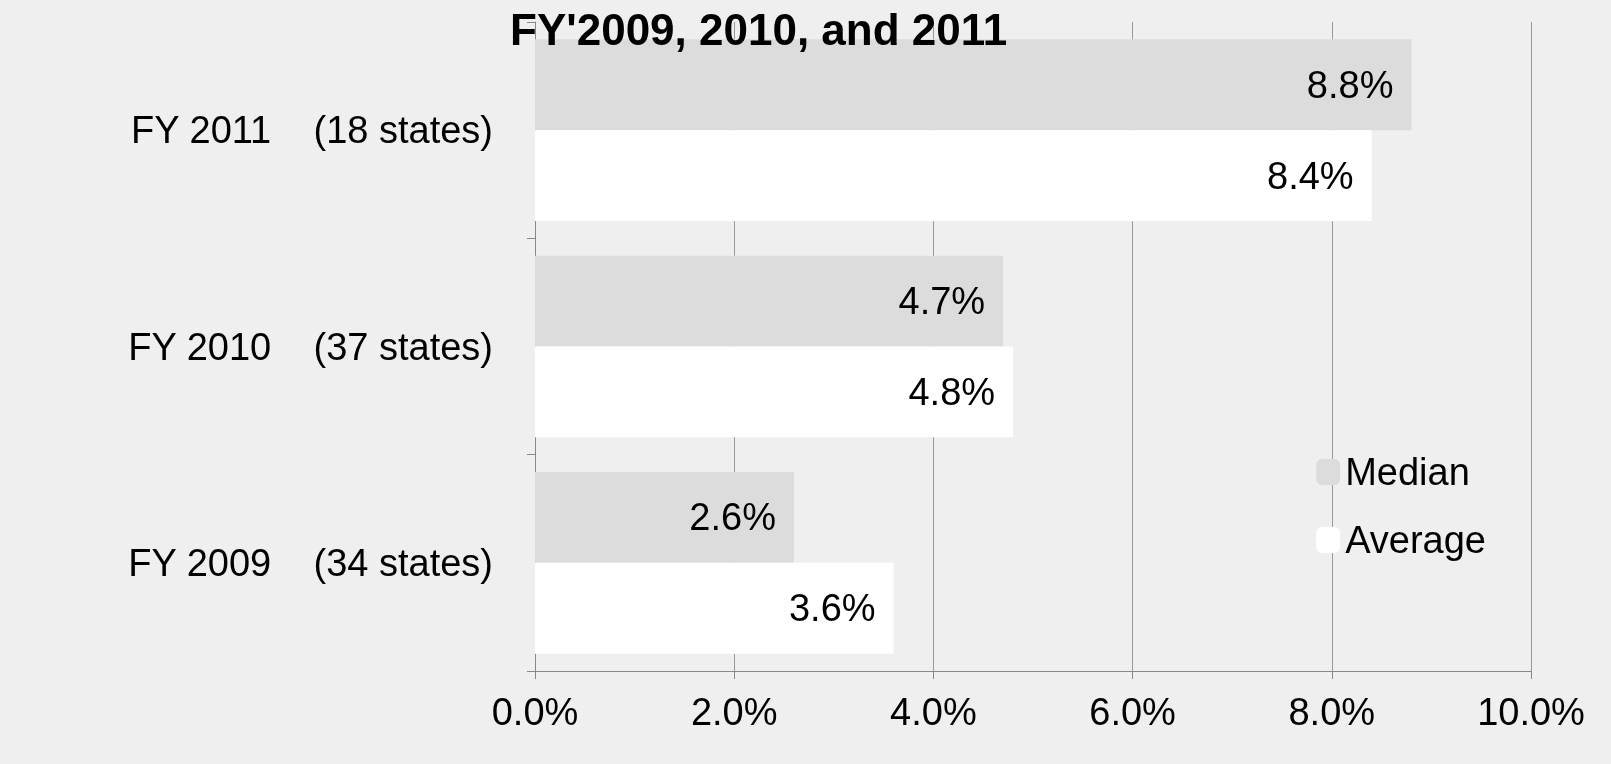 This screenshot has height=764, width=1611. What do you see at coordinates (952, 391) in the screenshot?
I see `data-label: 4.8%` at bounding box center [952, 391].